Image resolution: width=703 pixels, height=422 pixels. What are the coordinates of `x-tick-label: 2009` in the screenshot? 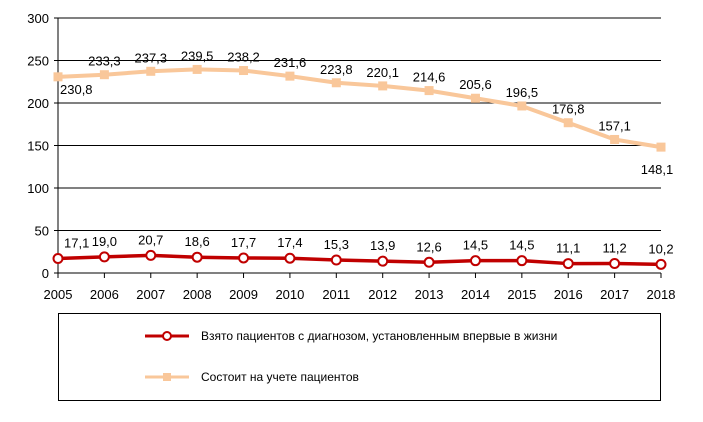 It's located at (243, 294).